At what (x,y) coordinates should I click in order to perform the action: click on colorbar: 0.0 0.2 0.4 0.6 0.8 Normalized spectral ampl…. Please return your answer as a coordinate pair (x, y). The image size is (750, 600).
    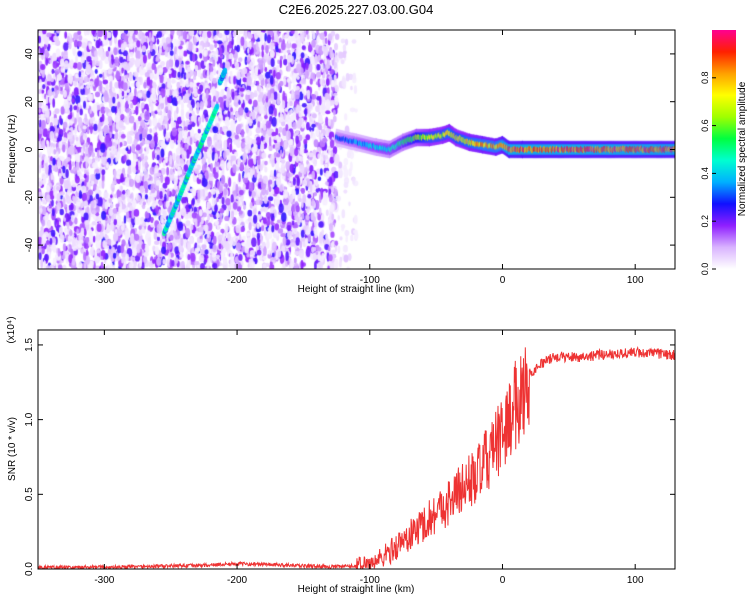
    Looking at the image, I should click on (724, 152).